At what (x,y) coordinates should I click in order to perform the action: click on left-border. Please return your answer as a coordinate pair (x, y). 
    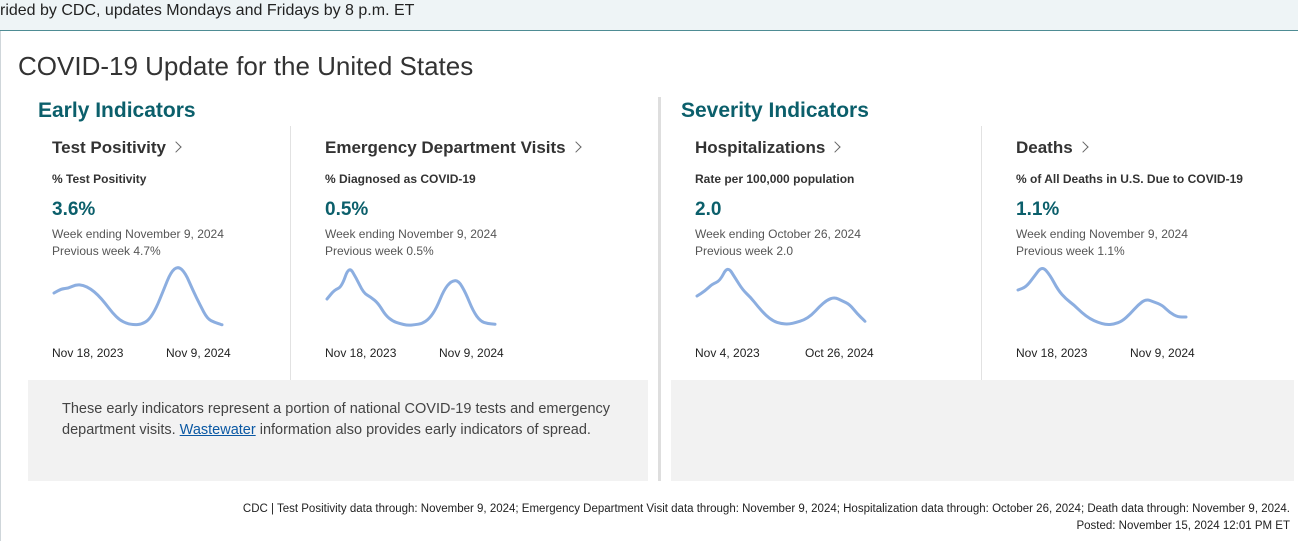
    Looking at the image, I should click on (0, 286).